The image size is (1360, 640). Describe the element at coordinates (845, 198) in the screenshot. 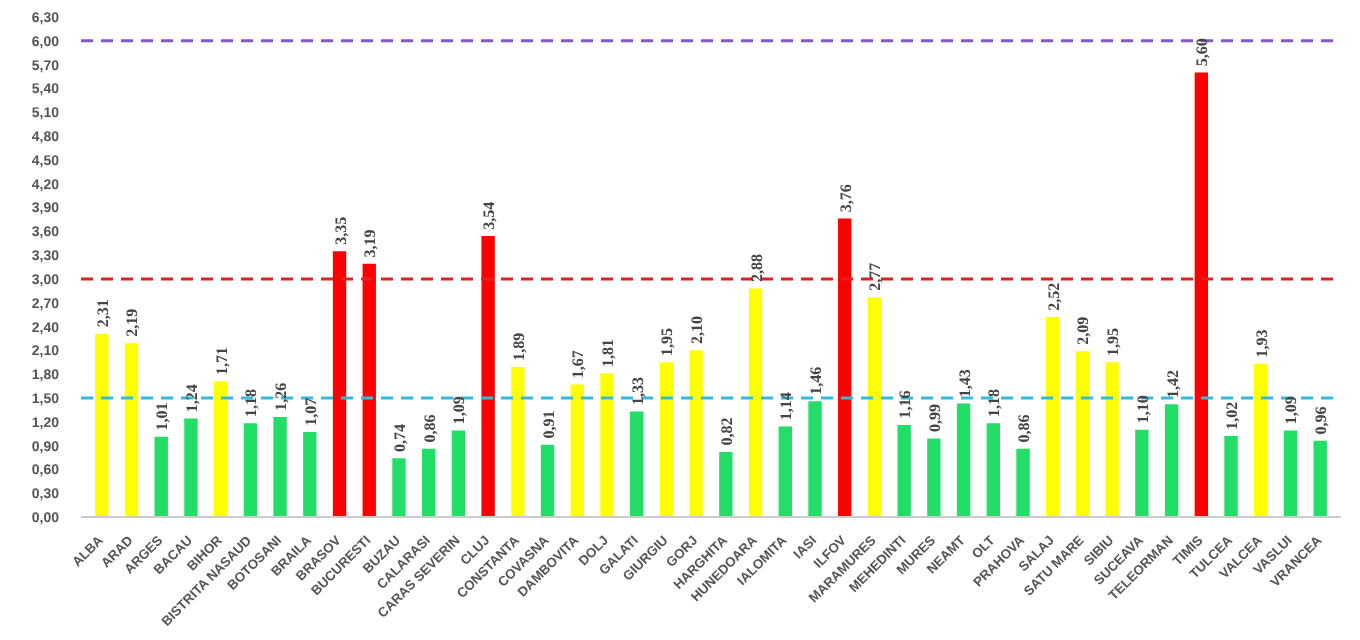

I see `data-label: 3,76` at that location.